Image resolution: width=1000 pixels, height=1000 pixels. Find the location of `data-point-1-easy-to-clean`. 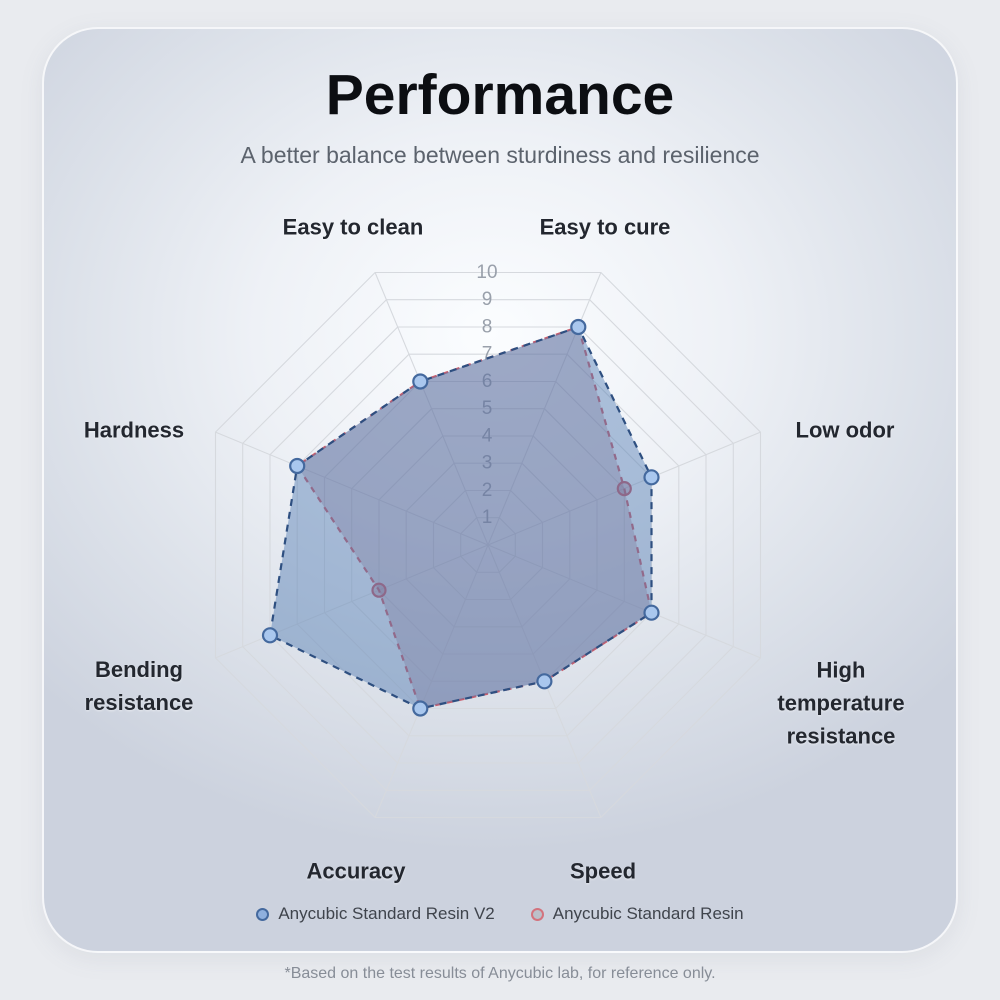

data-point-1-easy-to-clean is located at coordinates (420, 381).